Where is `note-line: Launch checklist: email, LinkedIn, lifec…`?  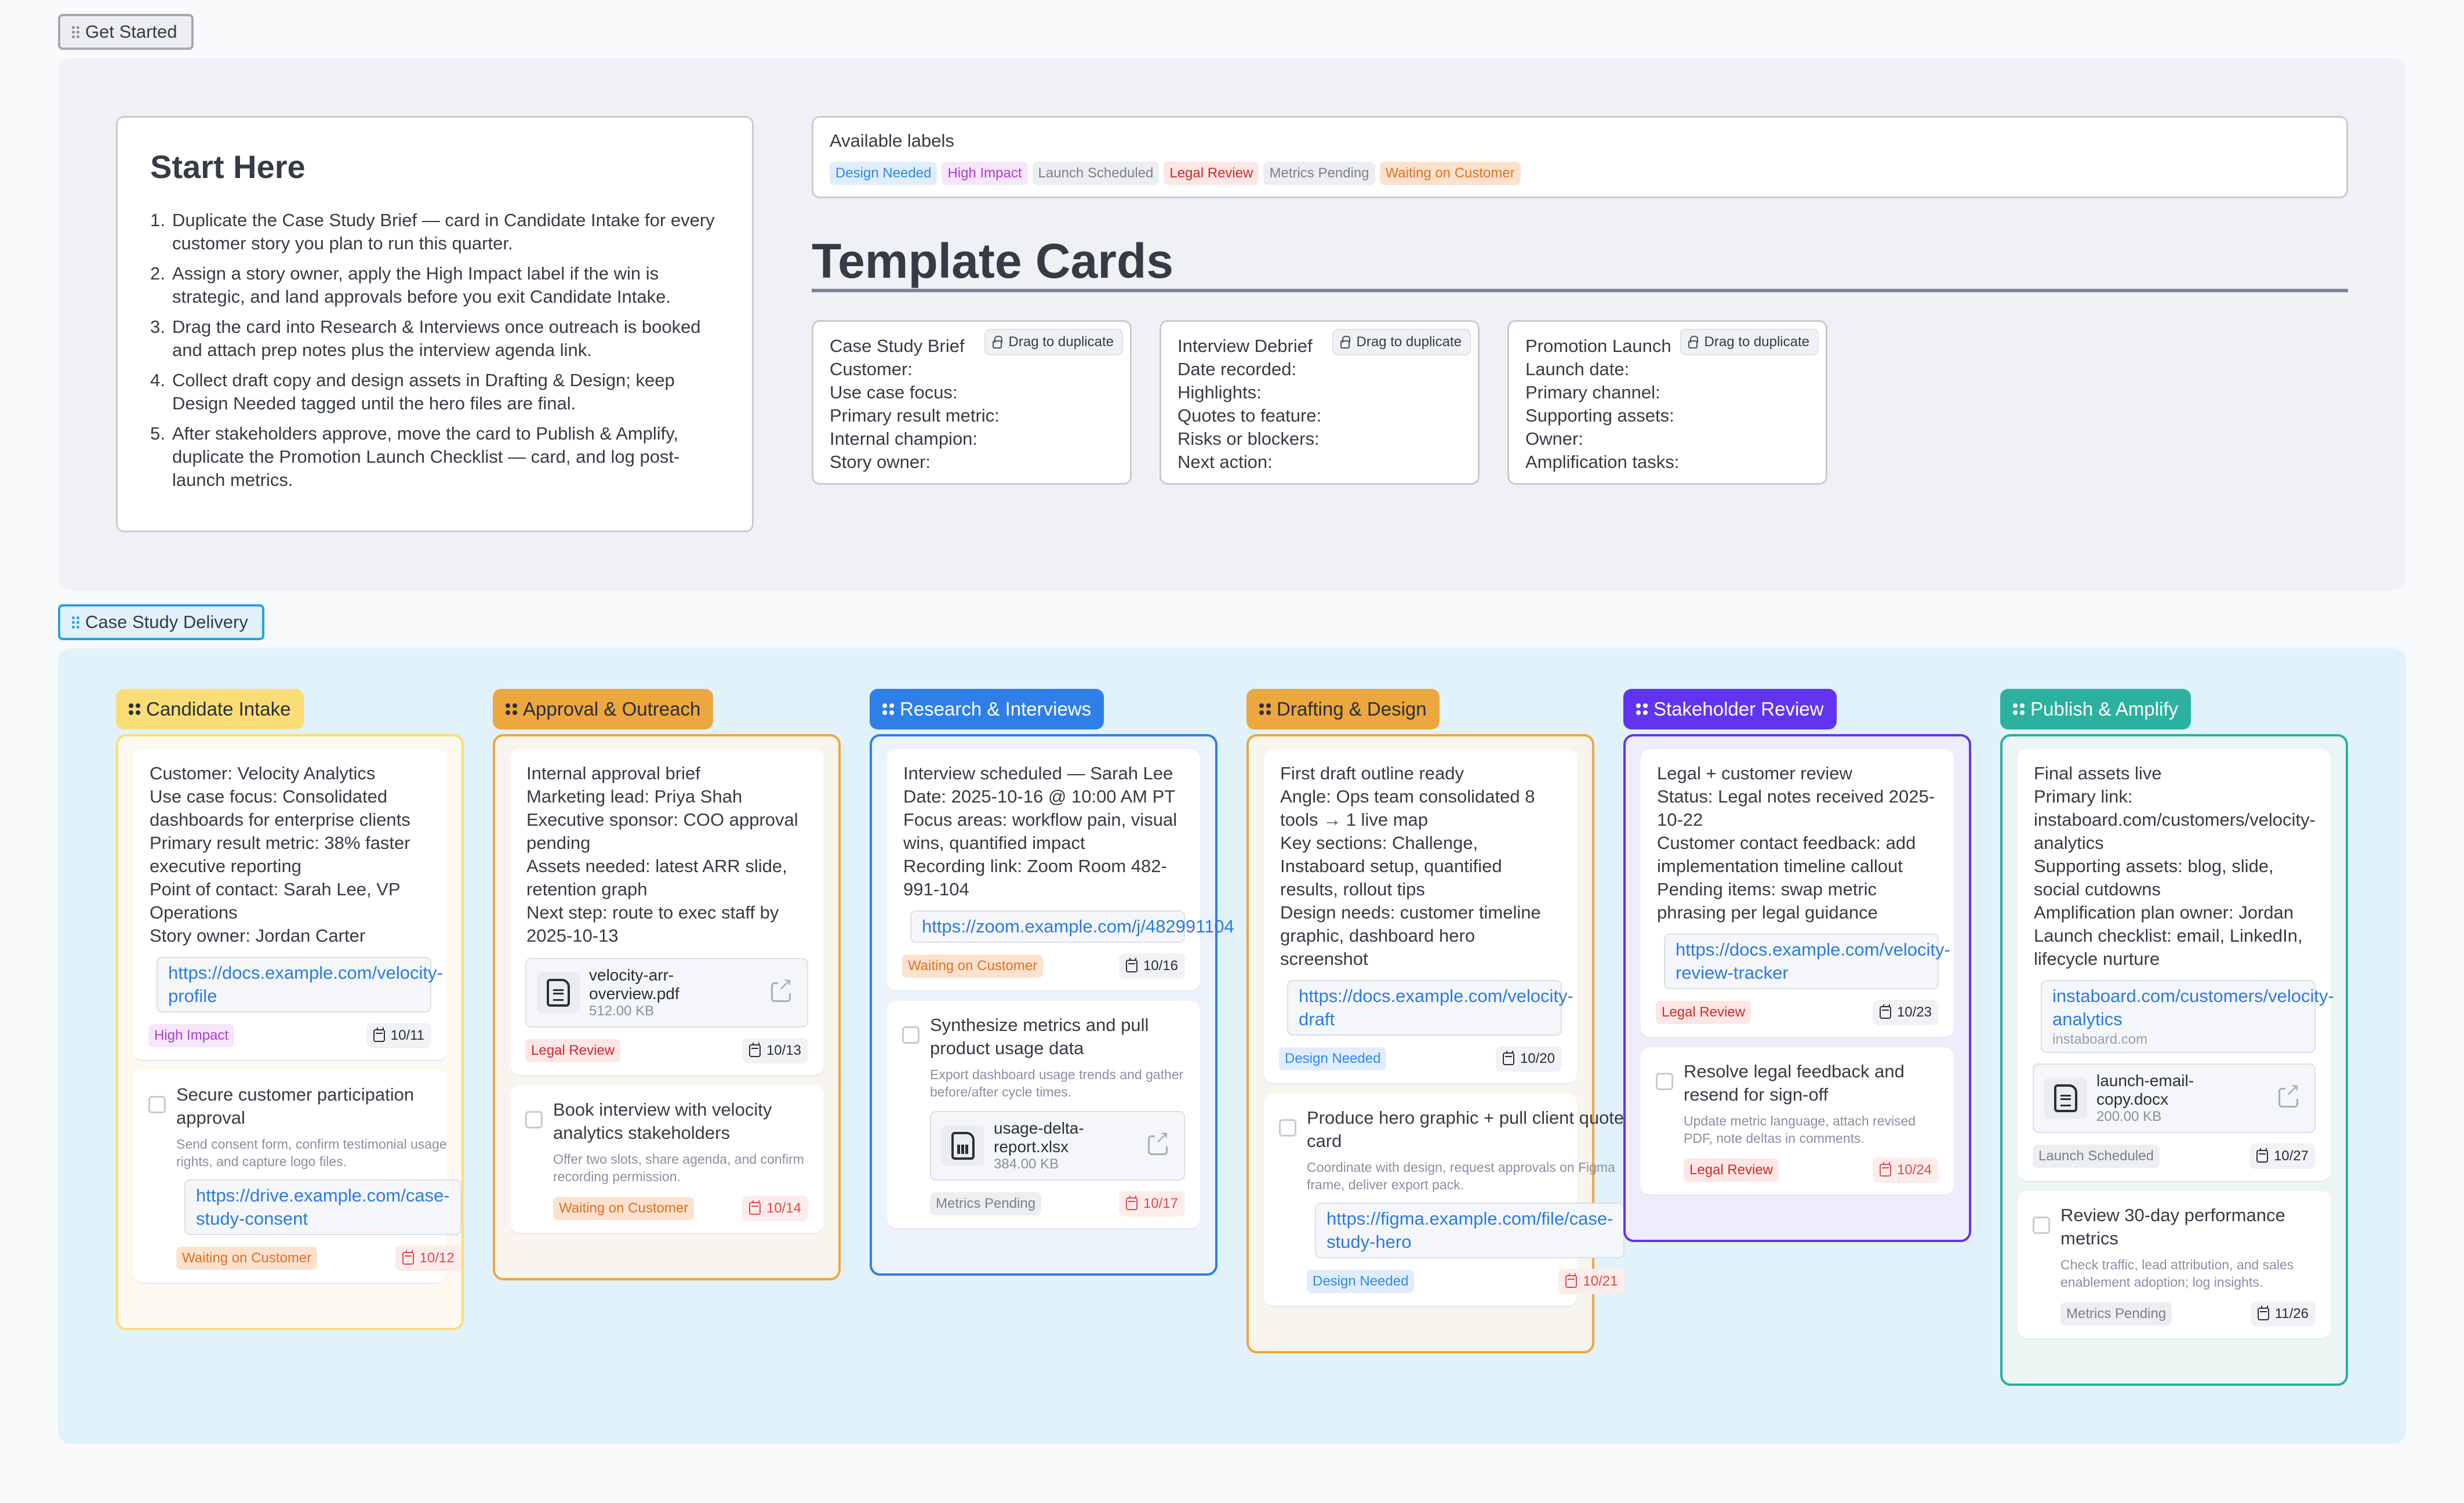
note-line: Launch checklist: email, LinkedIn, lifec… is located at coordinates (2168, 947).